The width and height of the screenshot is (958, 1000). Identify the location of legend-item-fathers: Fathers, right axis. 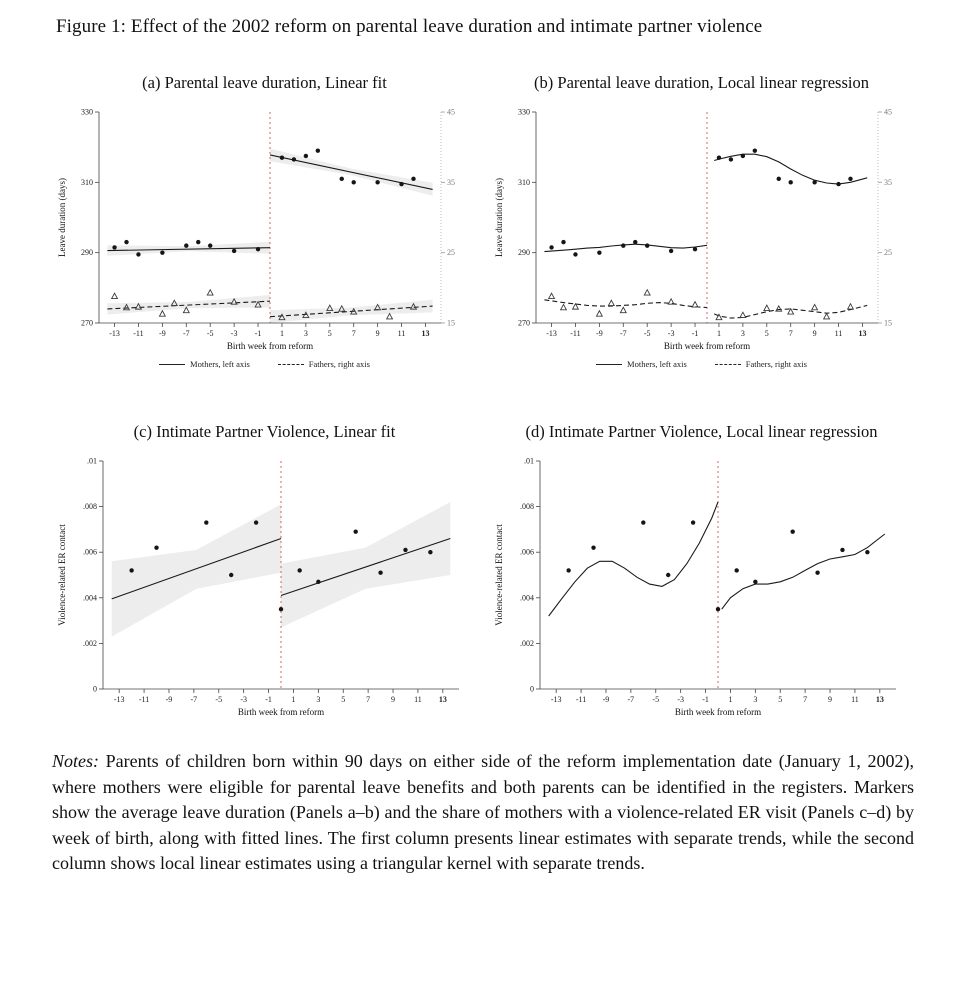
(760, 364).